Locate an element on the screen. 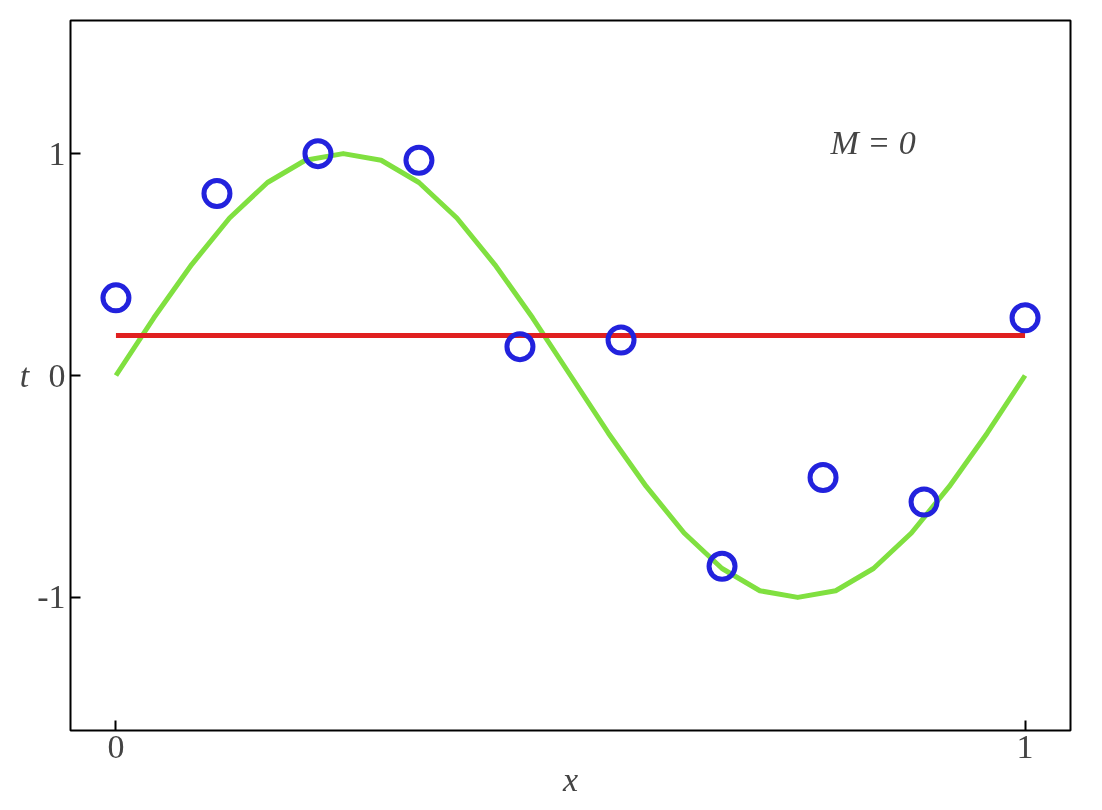 This screenshot has width=1102, height=810. y-tick-label: -1 is located at coordinates (51, 597).